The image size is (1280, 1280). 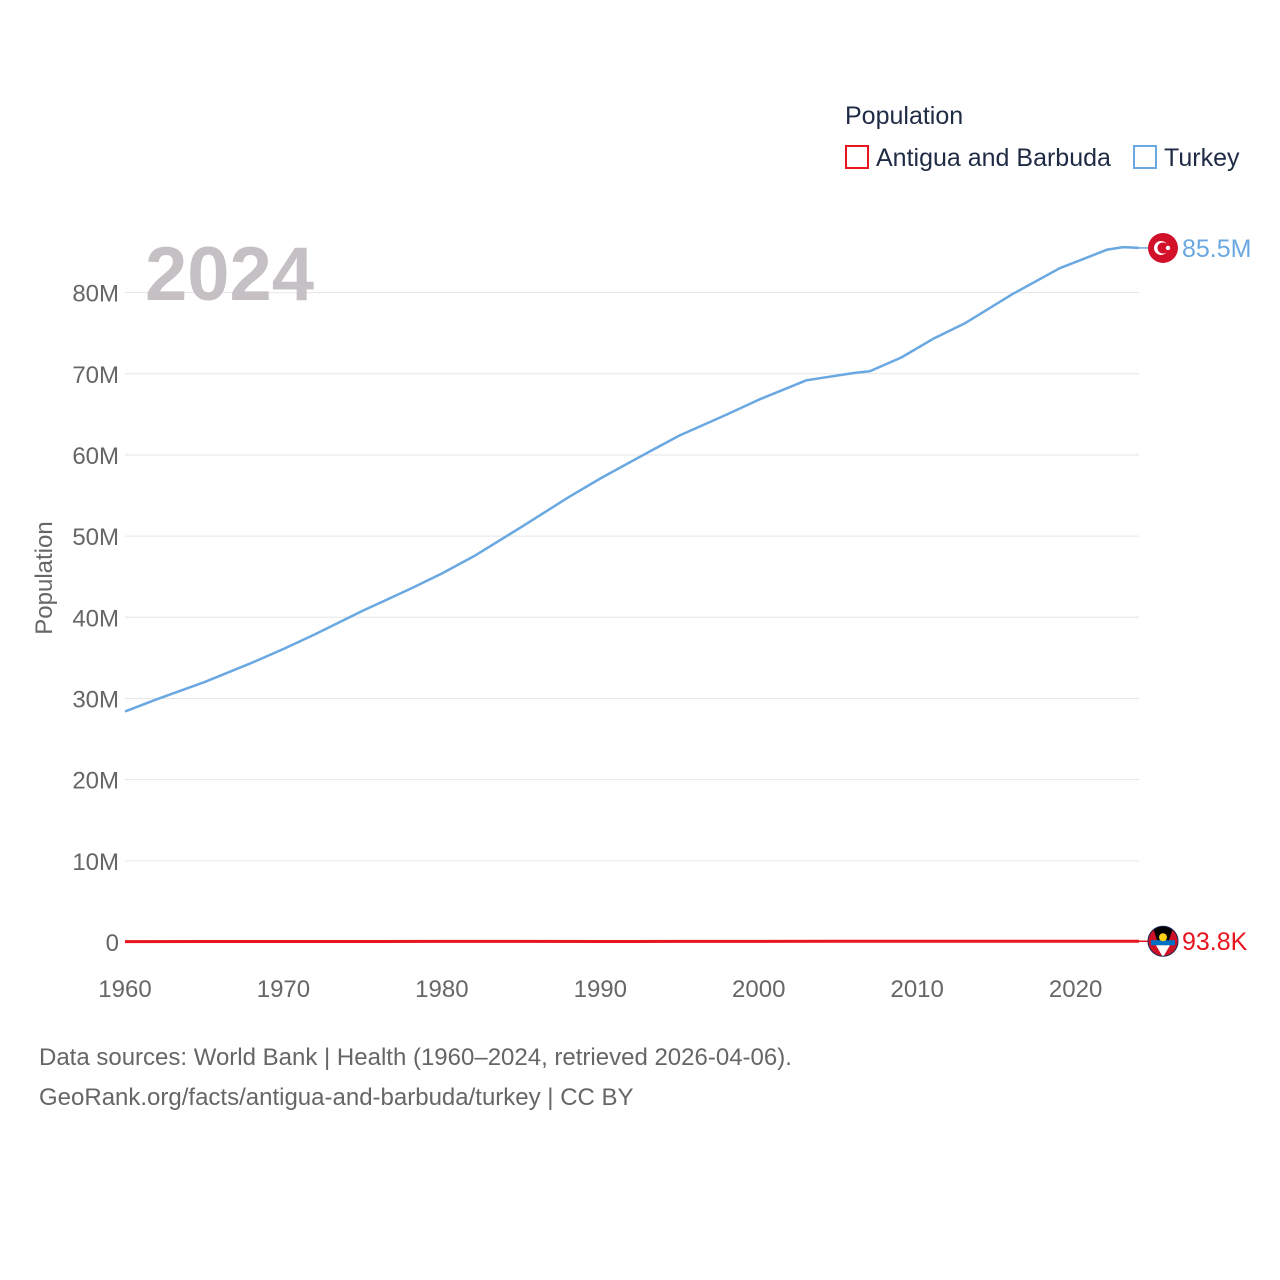 I want to click on y-tick-label: 60M, so click(x=95, y=456).